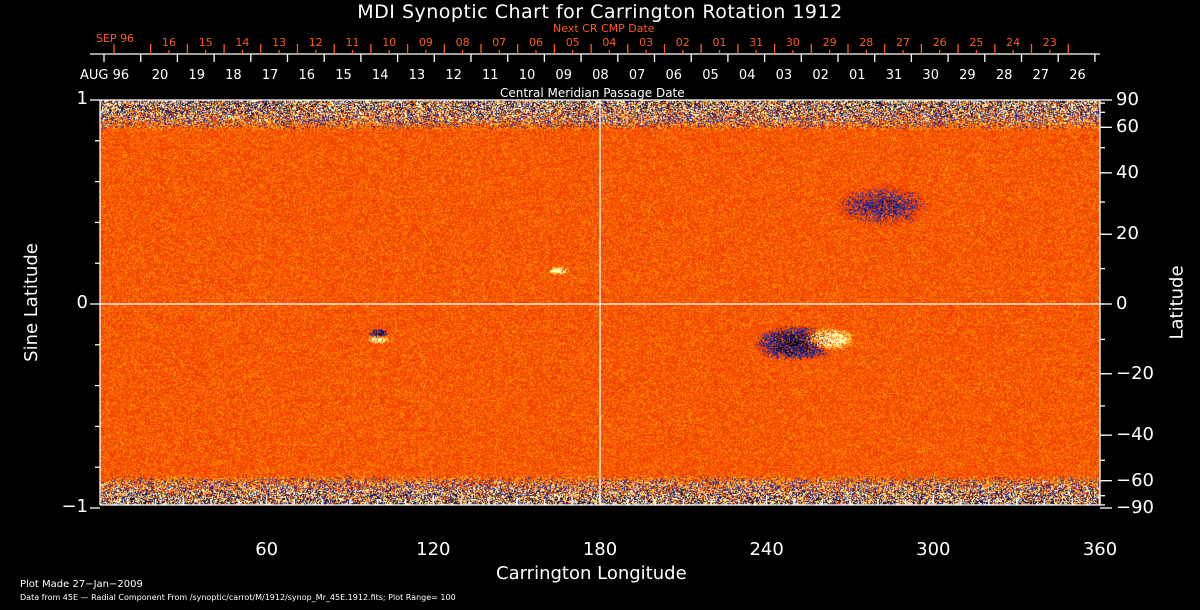  Describe the element at coordinates (527, 75) in the screenshot. I see `cmp-date-label: 10` at that location.